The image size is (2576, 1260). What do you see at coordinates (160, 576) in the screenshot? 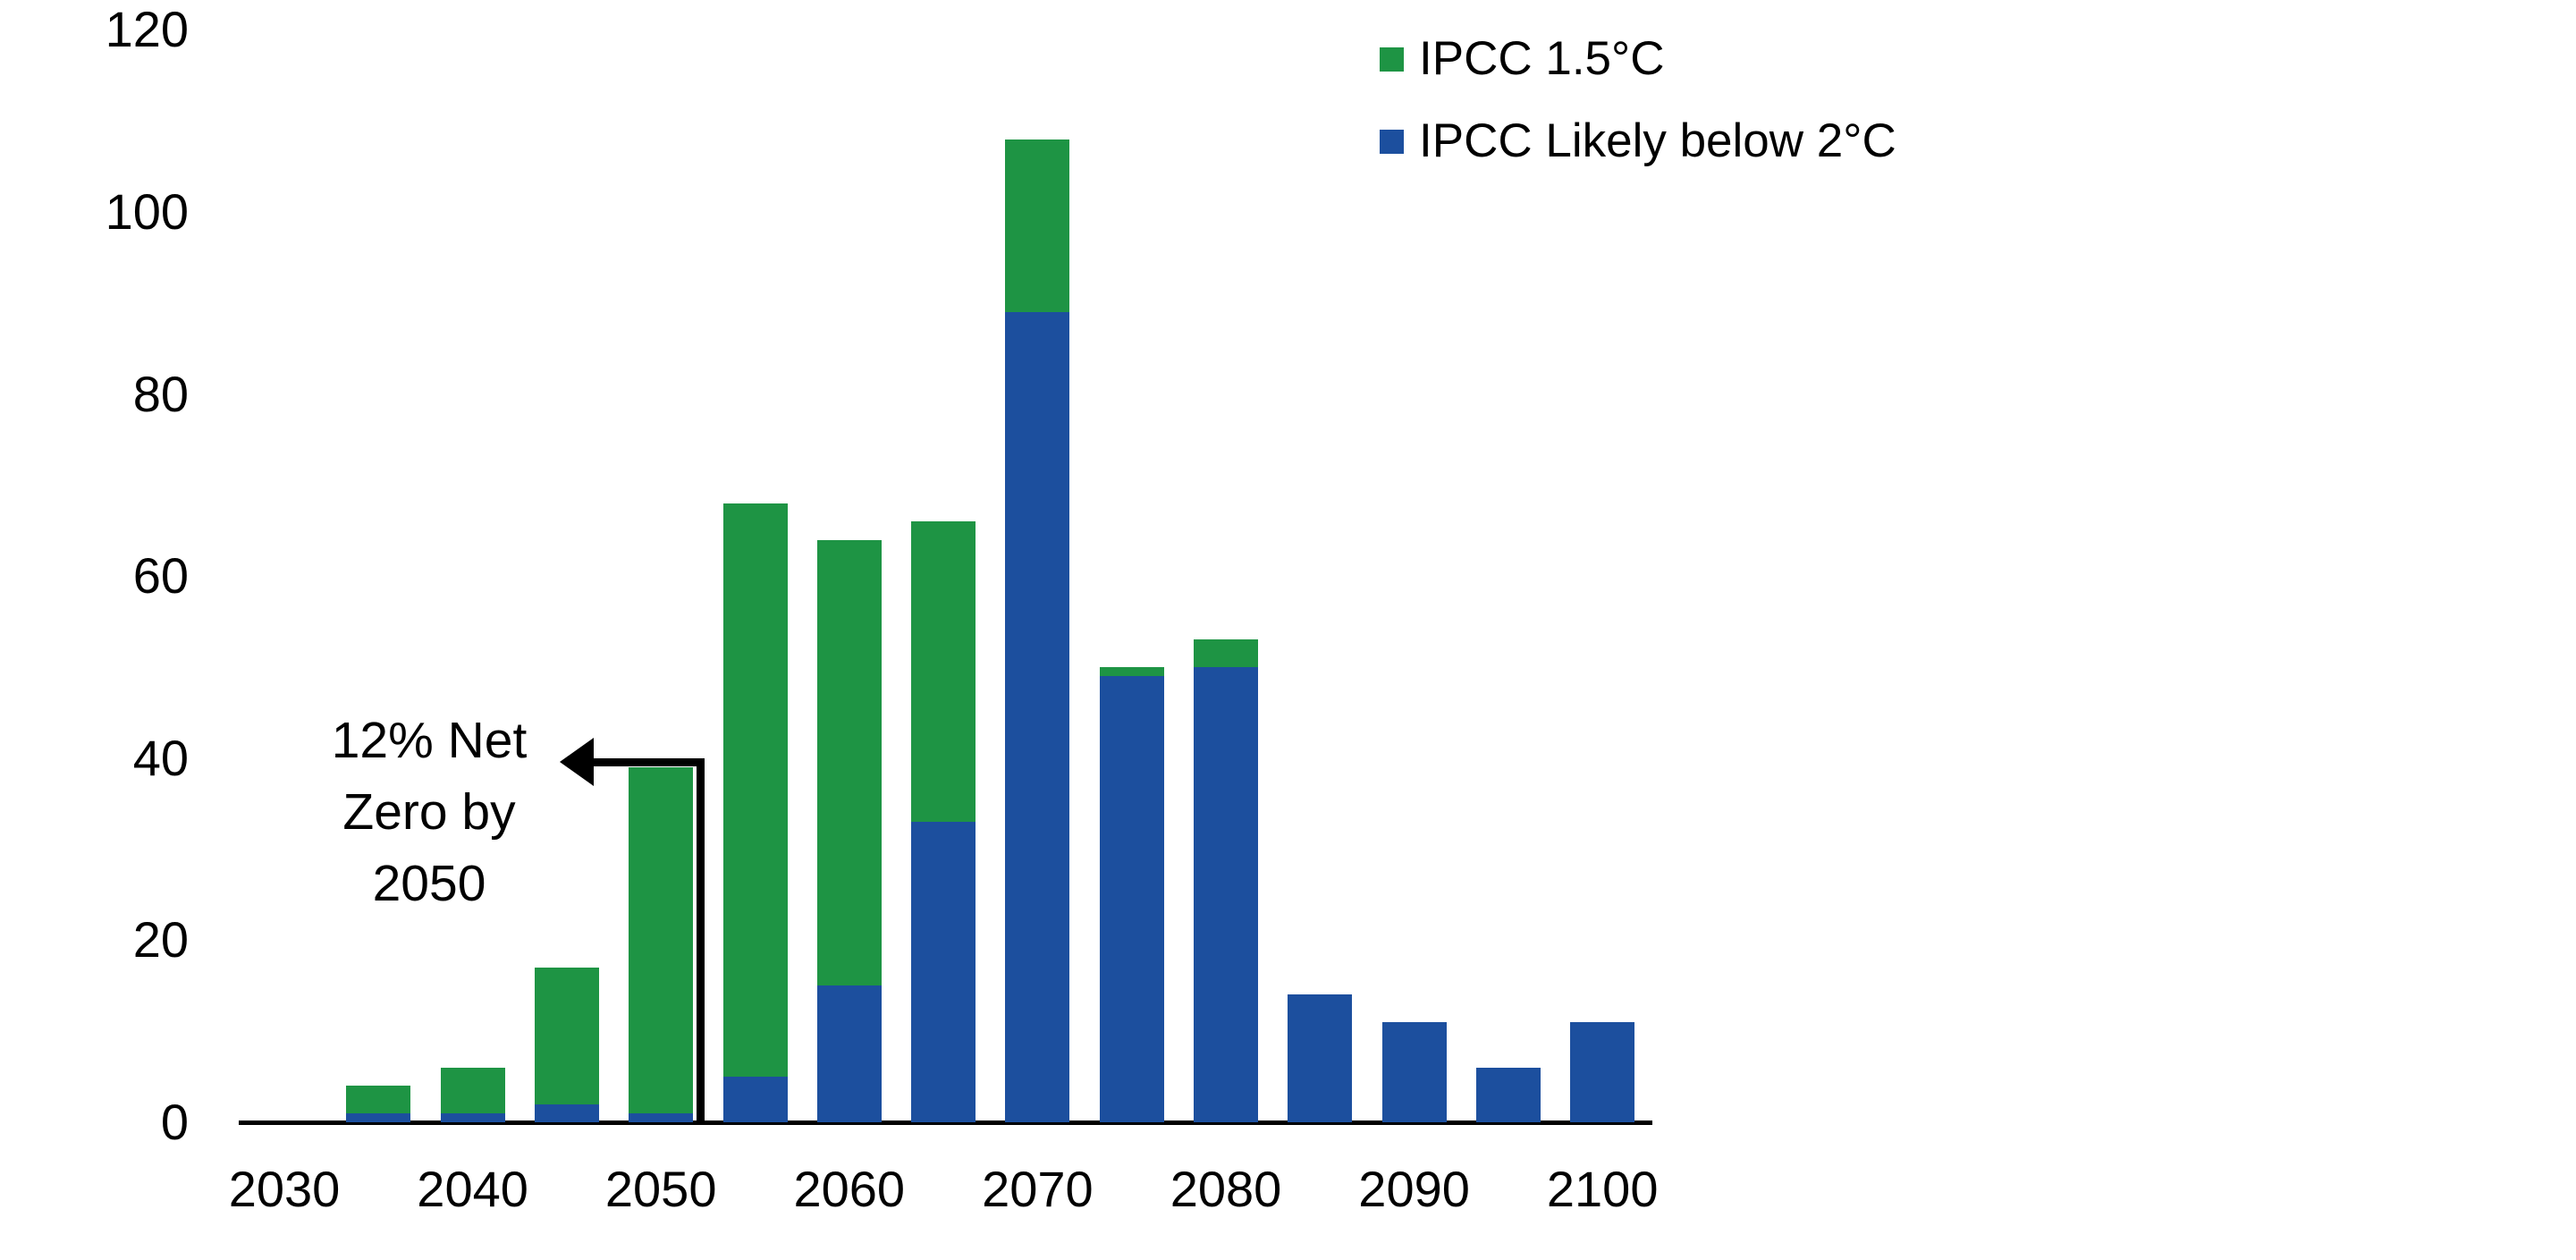
I see `y-tick-label-60: 60` at bounding box center [160, 576].